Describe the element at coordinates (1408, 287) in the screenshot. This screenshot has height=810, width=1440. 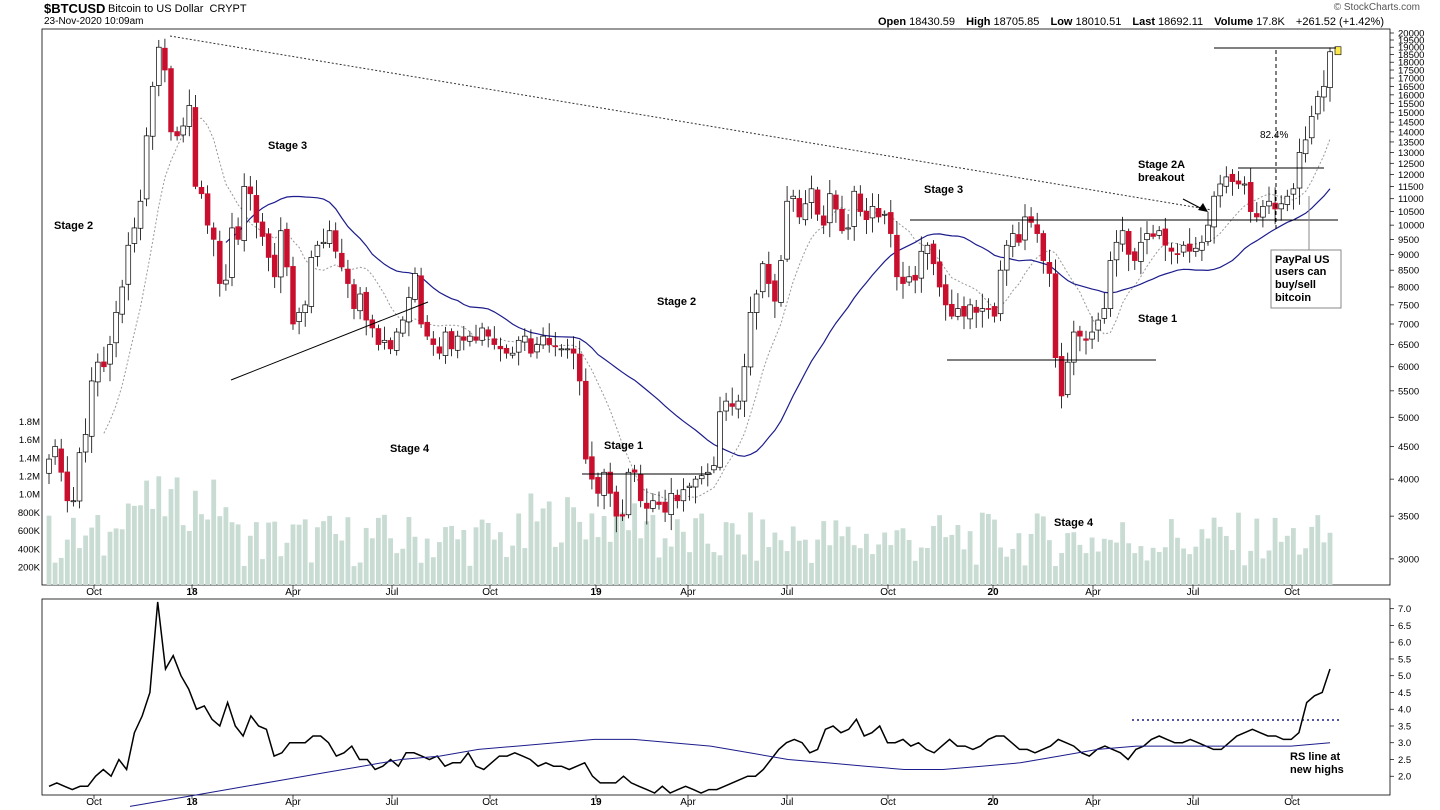
I see `y-tick-label: 8000` at that location.